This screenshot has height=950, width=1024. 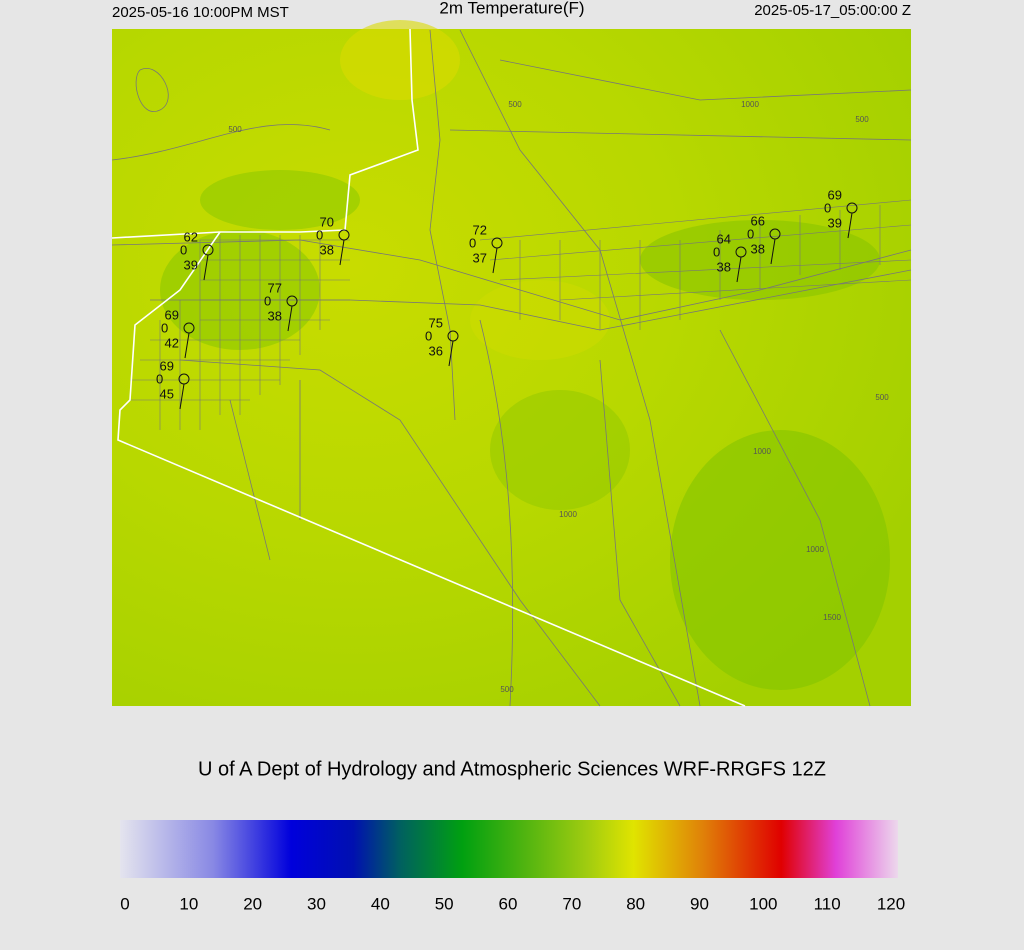 I want to click on colorbar-tick-label: 10, so click(x=188, y=903).